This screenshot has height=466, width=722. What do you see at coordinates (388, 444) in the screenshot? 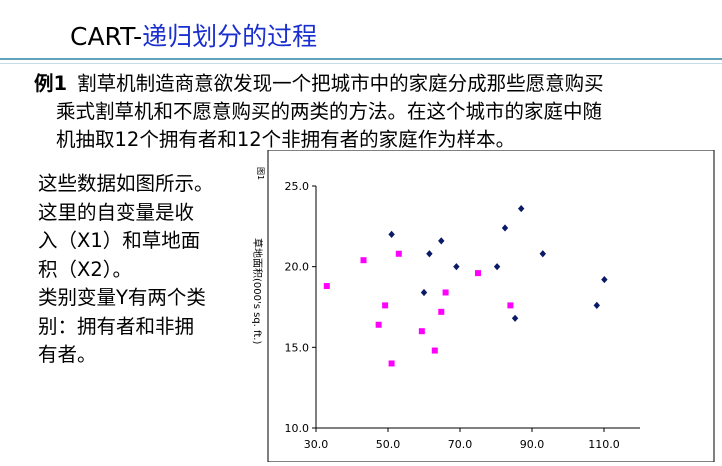
I see `x-tick-label: 50.0` at bounding box center [388, 444].